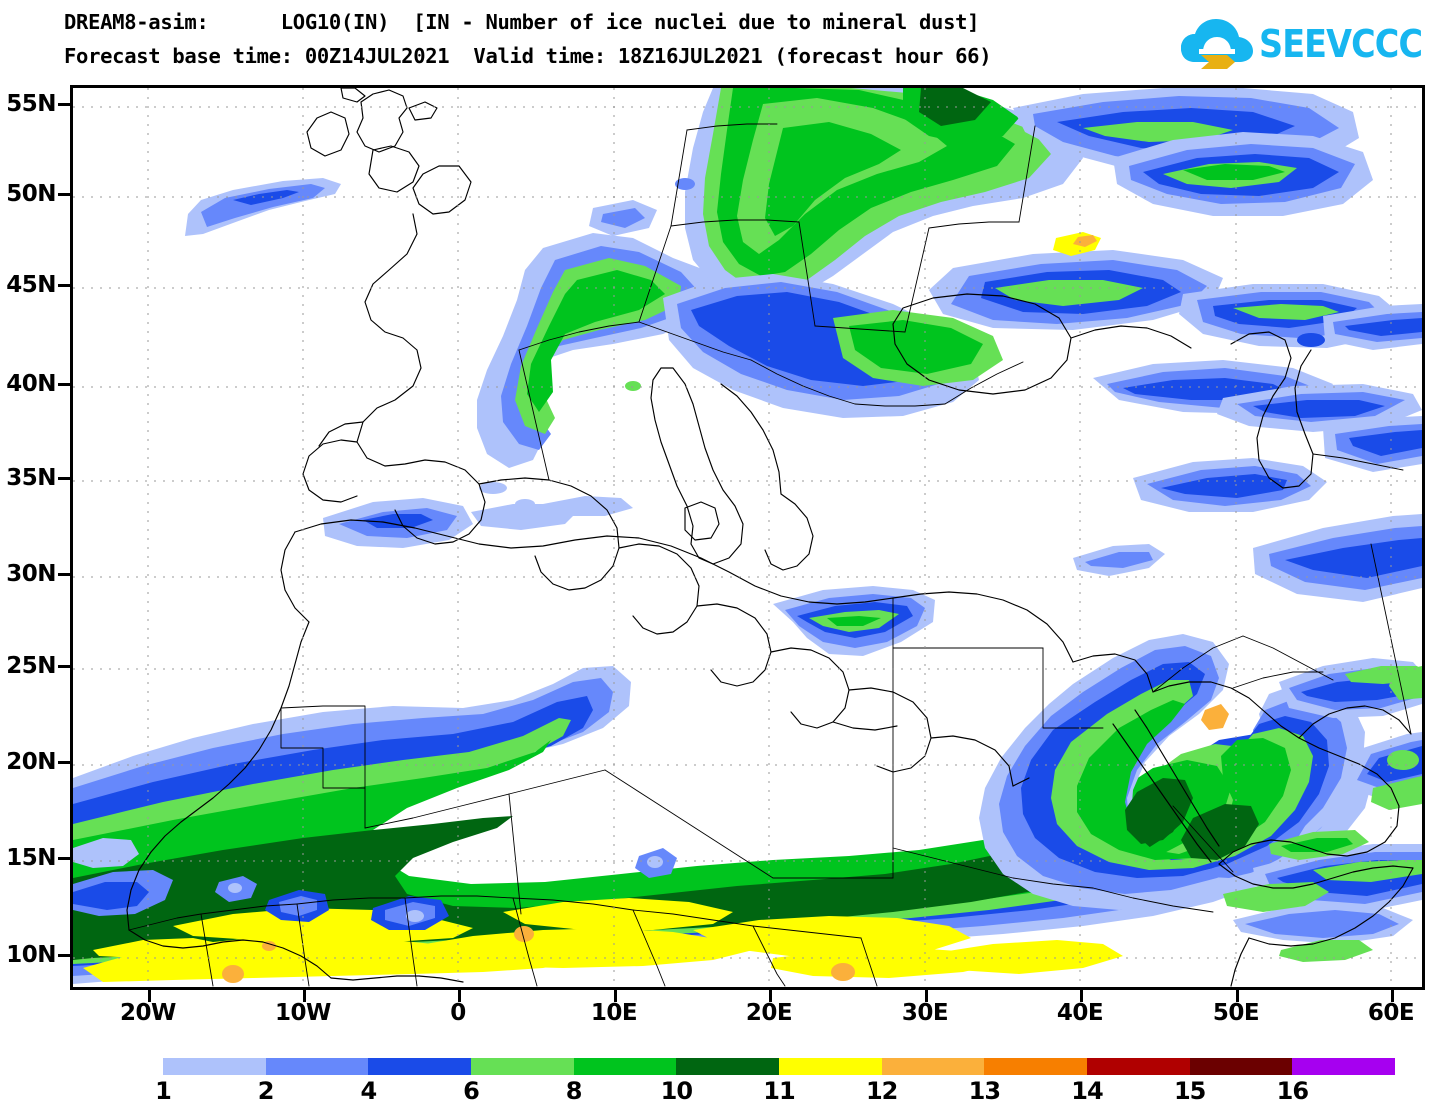  I want to click on y-tick-label: 40N, so click(31, 384).